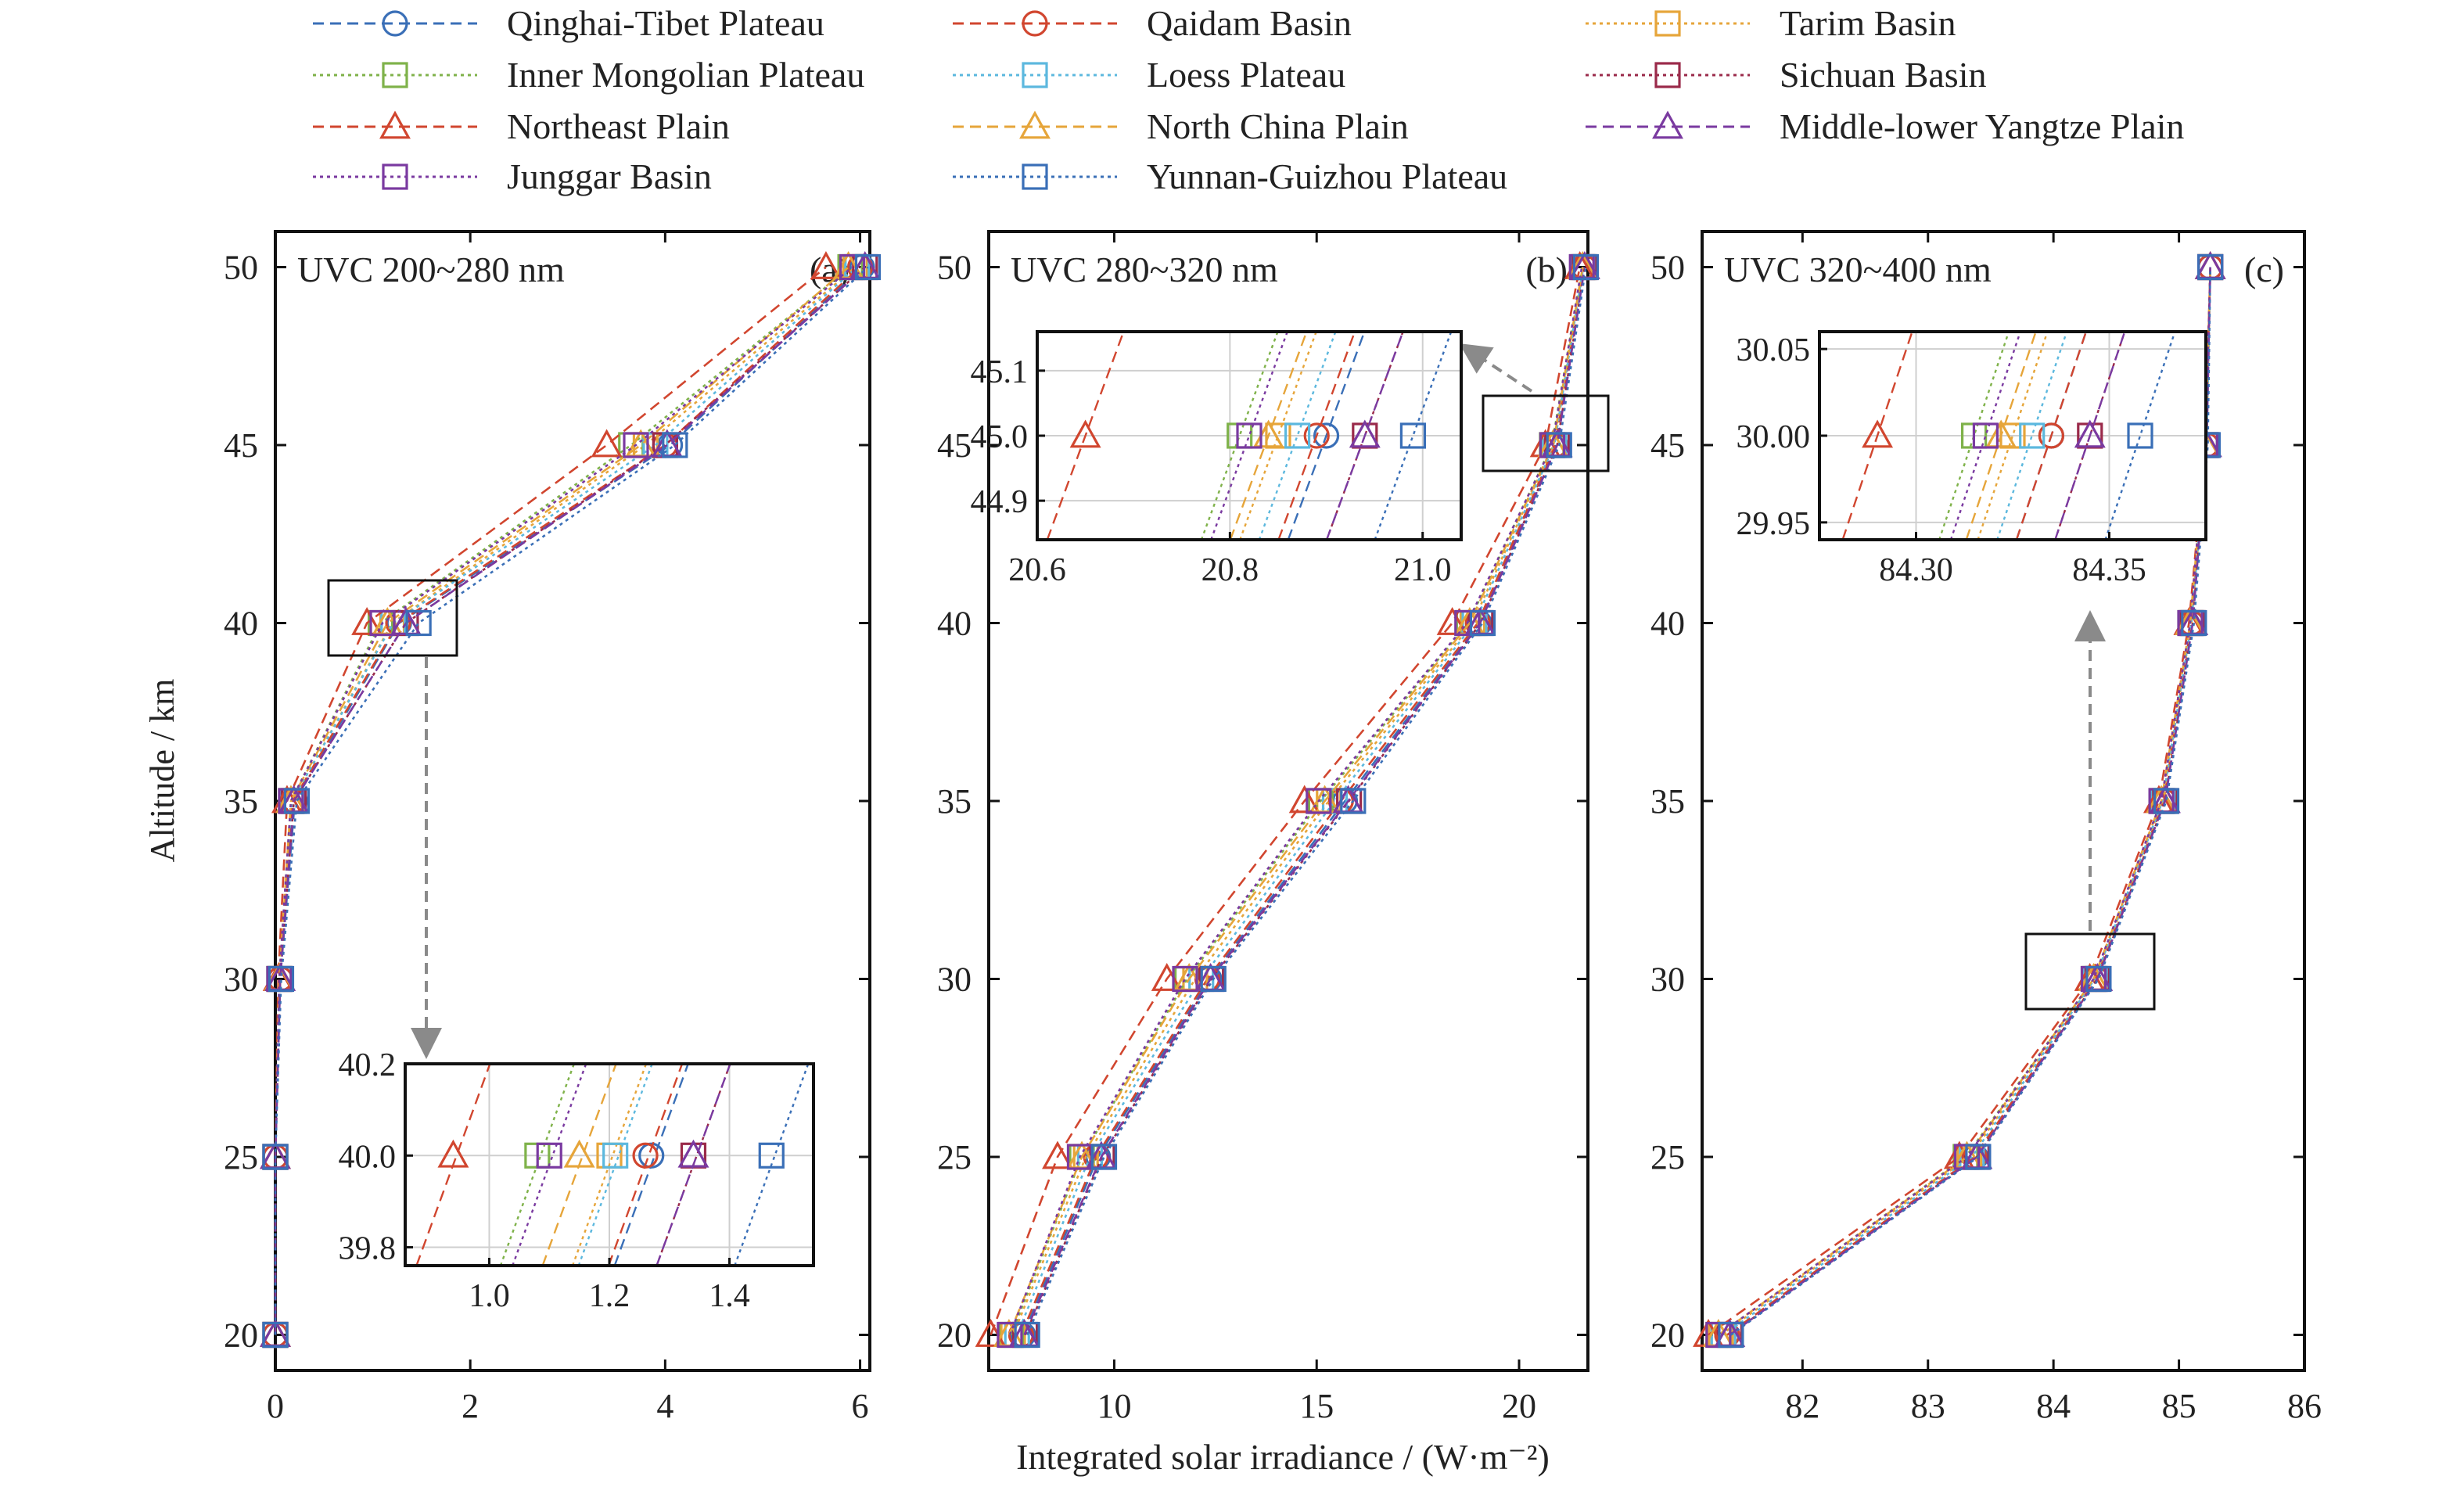 This screenshot has width=2464, height=1487. Describe the element at coordinates (2109, 570) in the screenshot. I see `inset-x-tick-label: 84.35` at that location.